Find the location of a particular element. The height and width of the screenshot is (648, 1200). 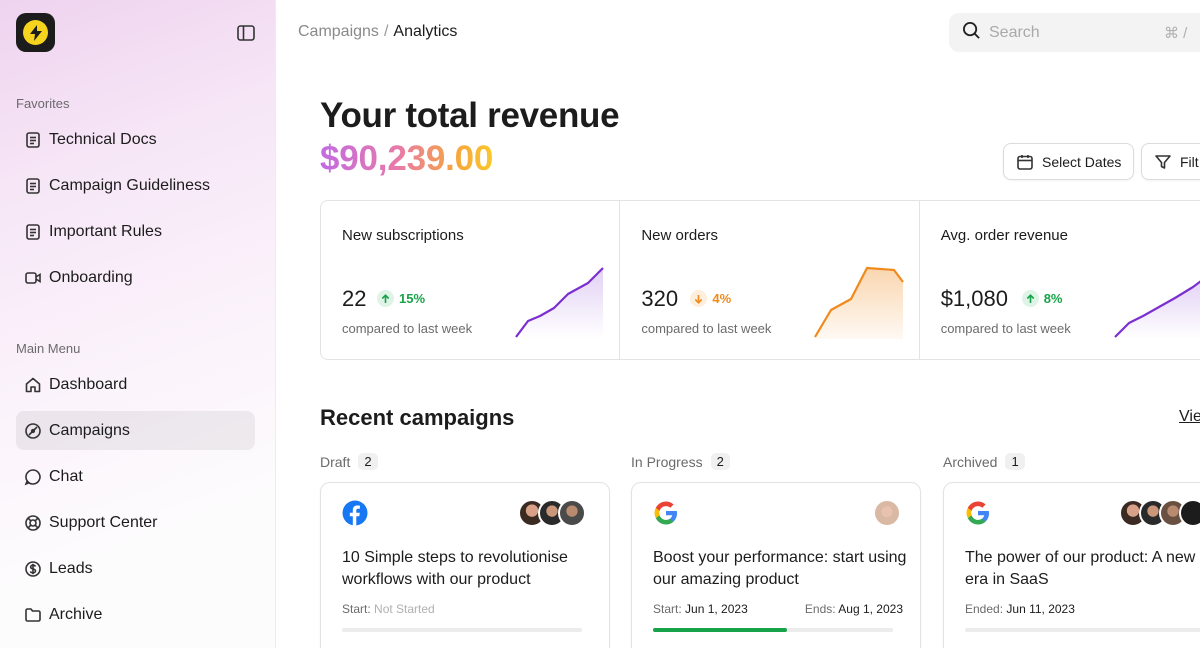

home-icon is located at coordinates (33, 385).